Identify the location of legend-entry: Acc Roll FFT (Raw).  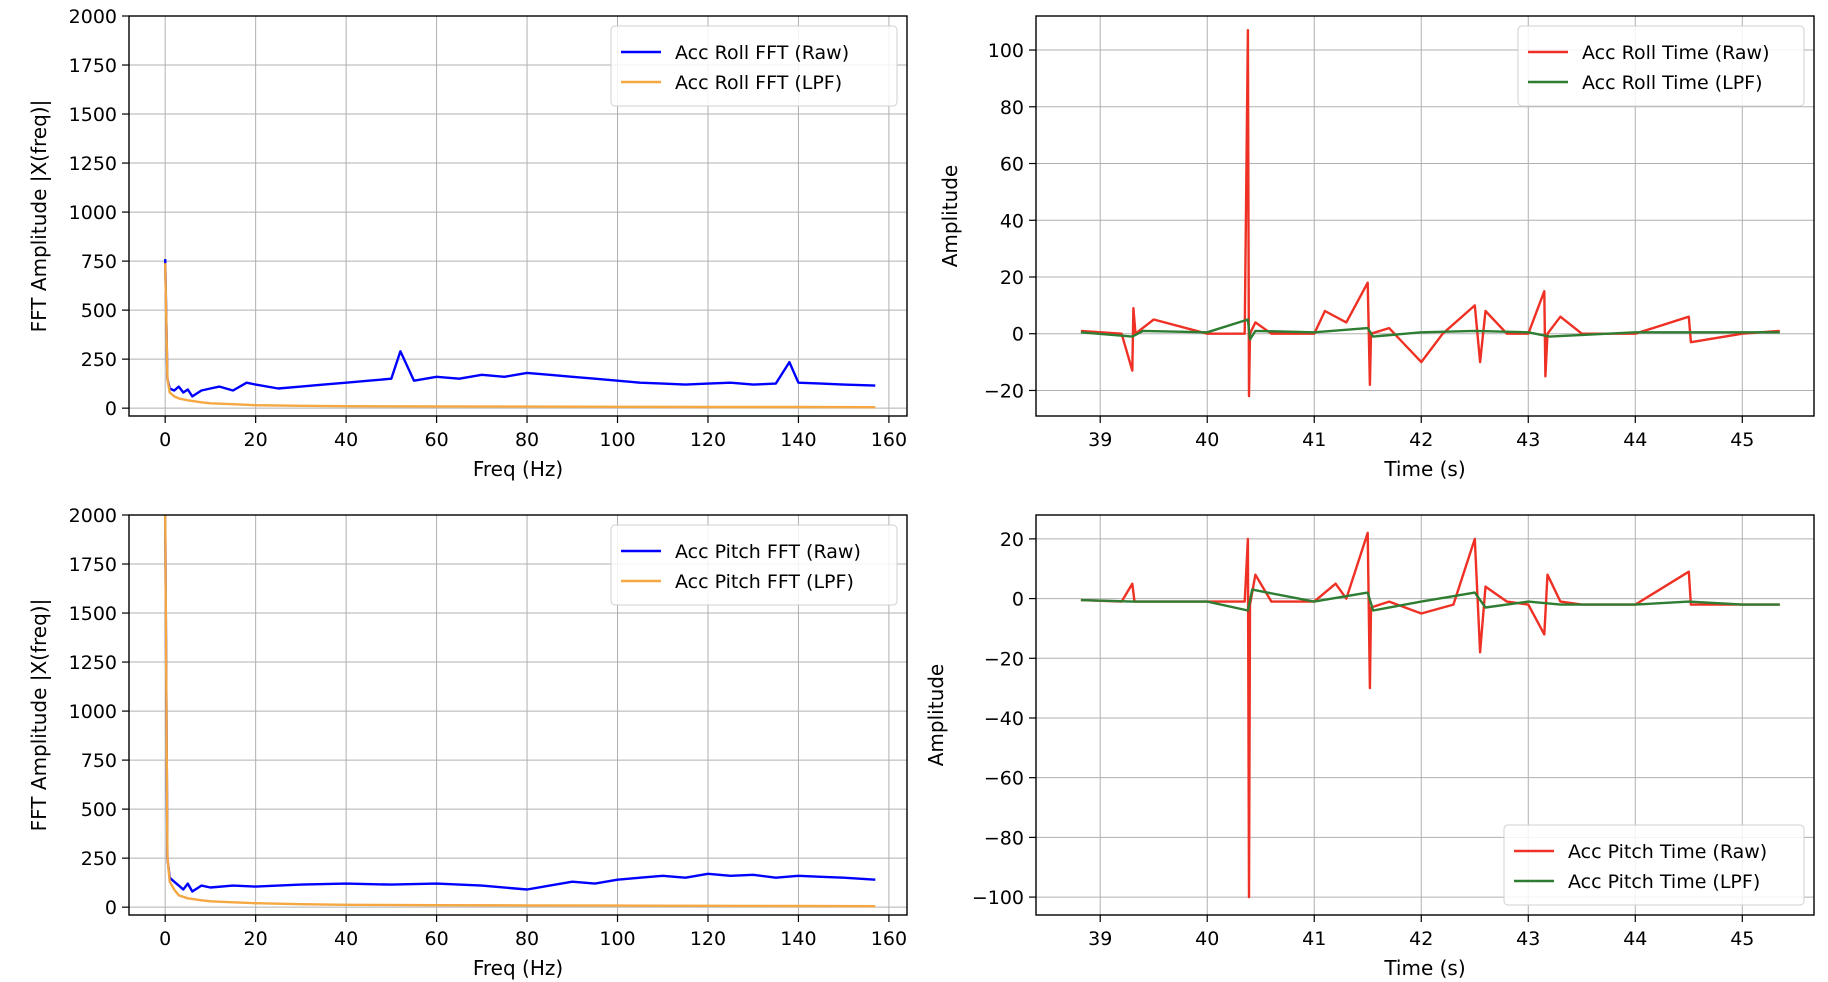
(762, 53).